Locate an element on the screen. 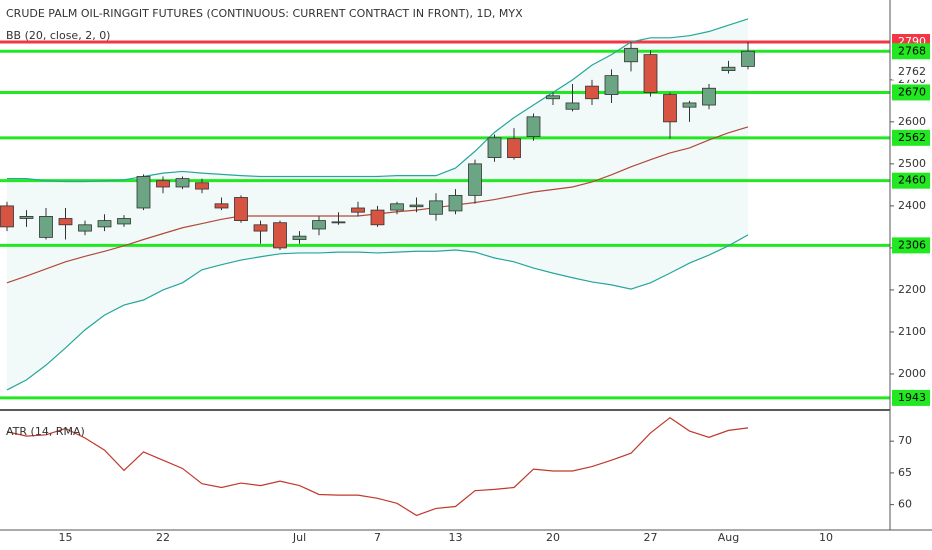 The height and width of the screenshot is (550, 932). x-tick-label: Jul is located at coordinates (299, 537).